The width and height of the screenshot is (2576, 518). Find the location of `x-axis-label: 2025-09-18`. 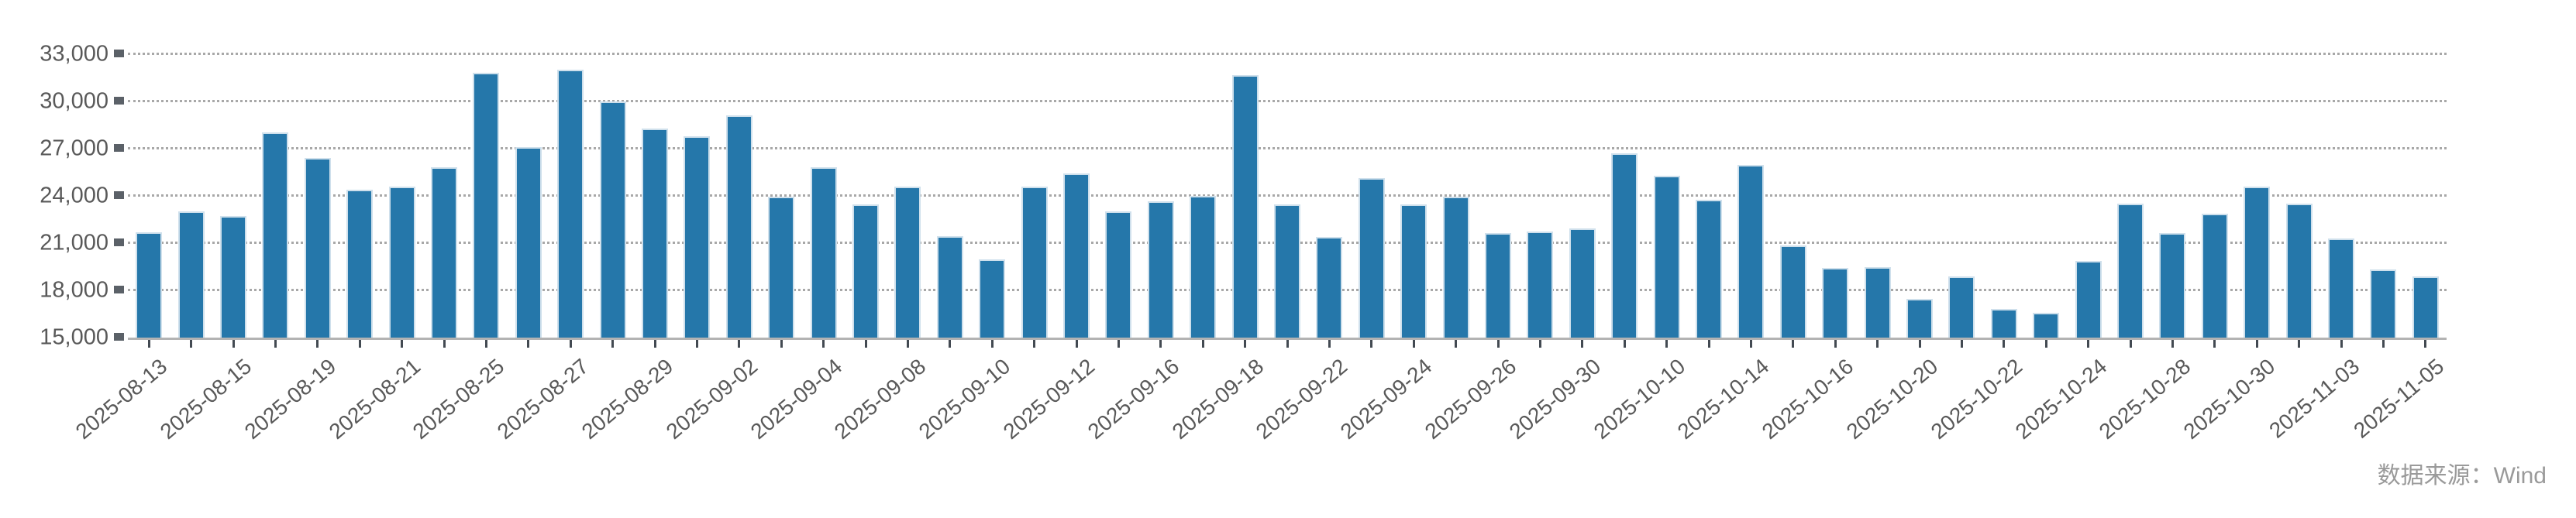

x-axis-label: 2025-09-18 is located at coordinates (1217, 399).